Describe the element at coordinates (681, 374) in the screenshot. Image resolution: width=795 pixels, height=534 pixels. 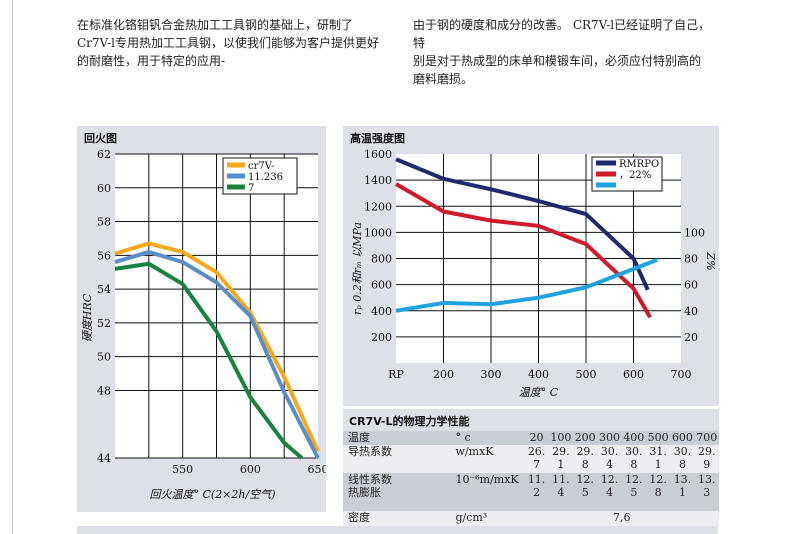
I see `x-tick-label: 700` at that location.